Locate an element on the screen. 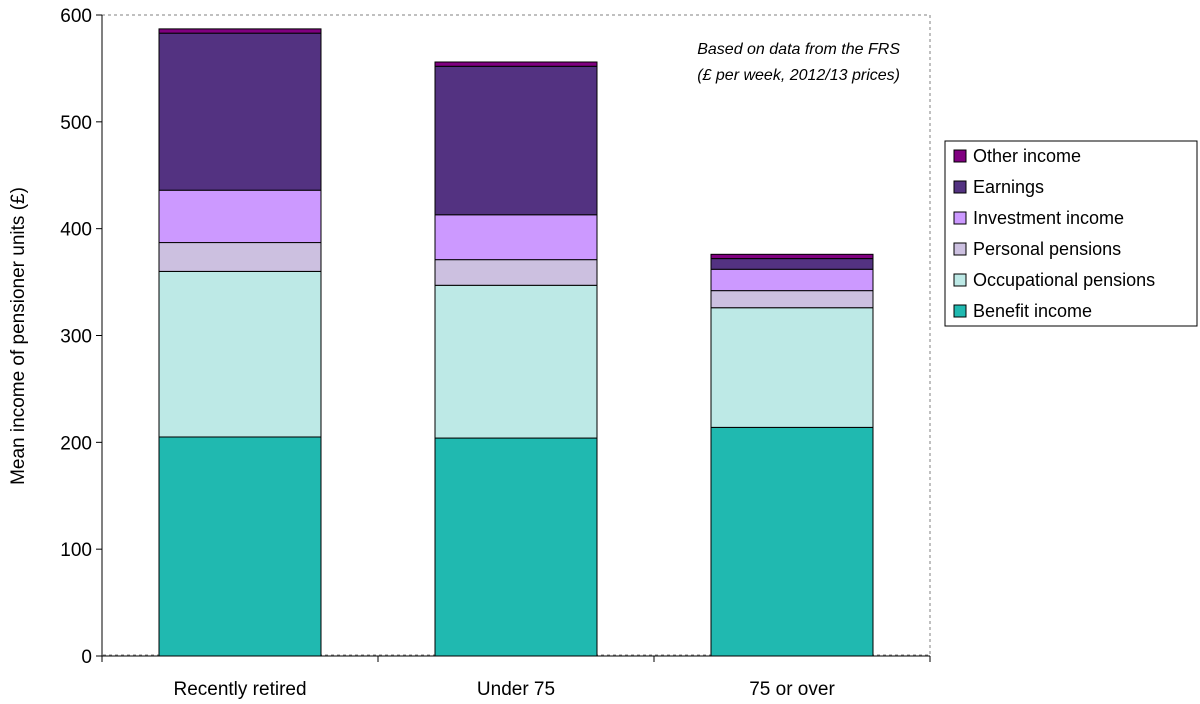  legend-label: Benefit income is located at coordinates (1032, 311).